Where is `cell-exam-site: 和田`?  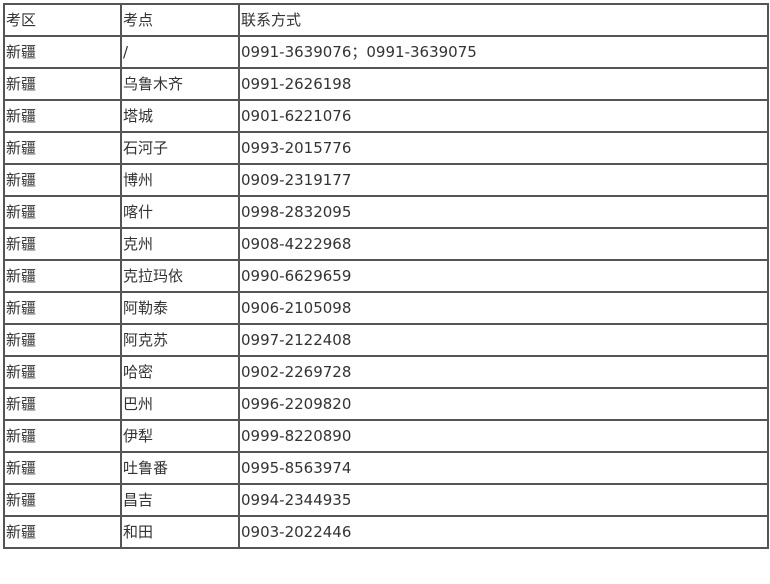 cell-exam-site: 和田 is located at coordinates (180, 532).